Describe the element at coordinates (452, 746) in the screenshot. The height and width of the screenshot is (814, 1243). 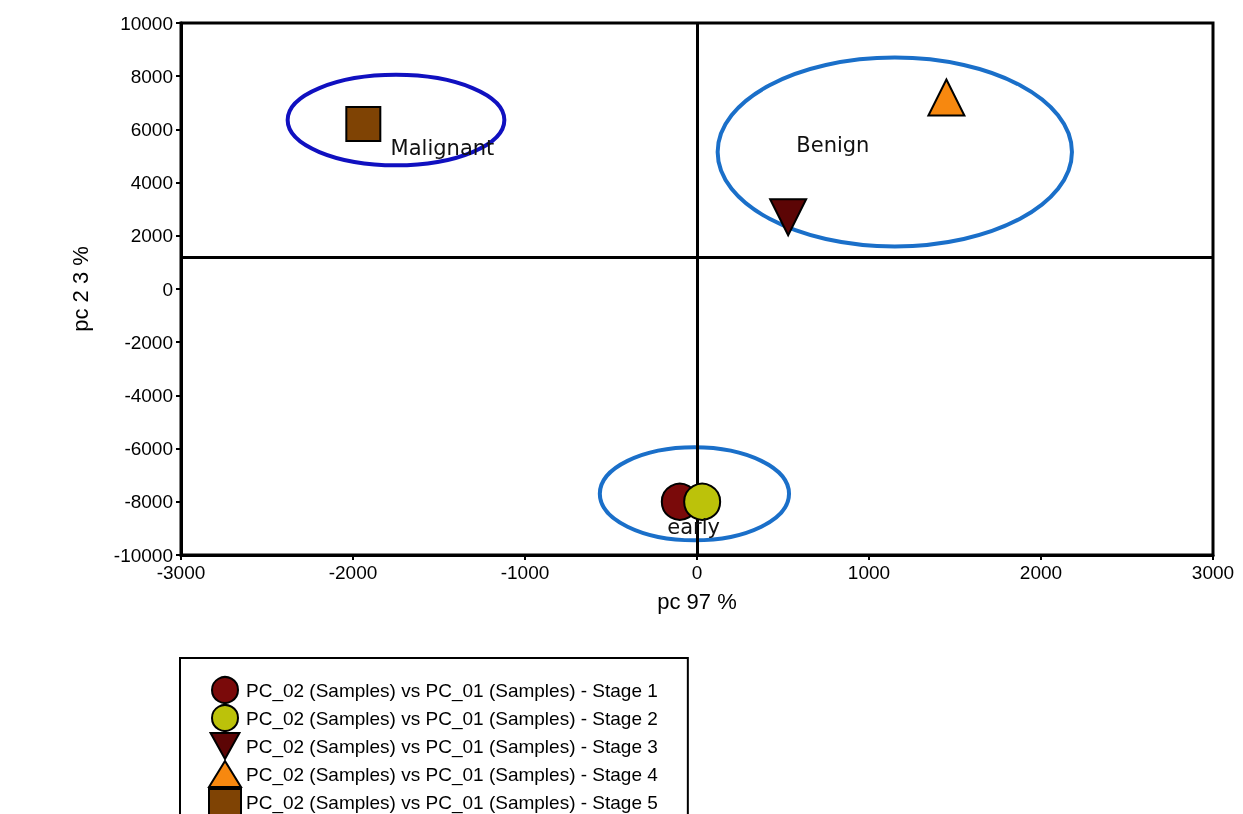
I see `legend-label: PC_02 (Samples) vs PC_01 (Samples) - Stage 3` at that location.